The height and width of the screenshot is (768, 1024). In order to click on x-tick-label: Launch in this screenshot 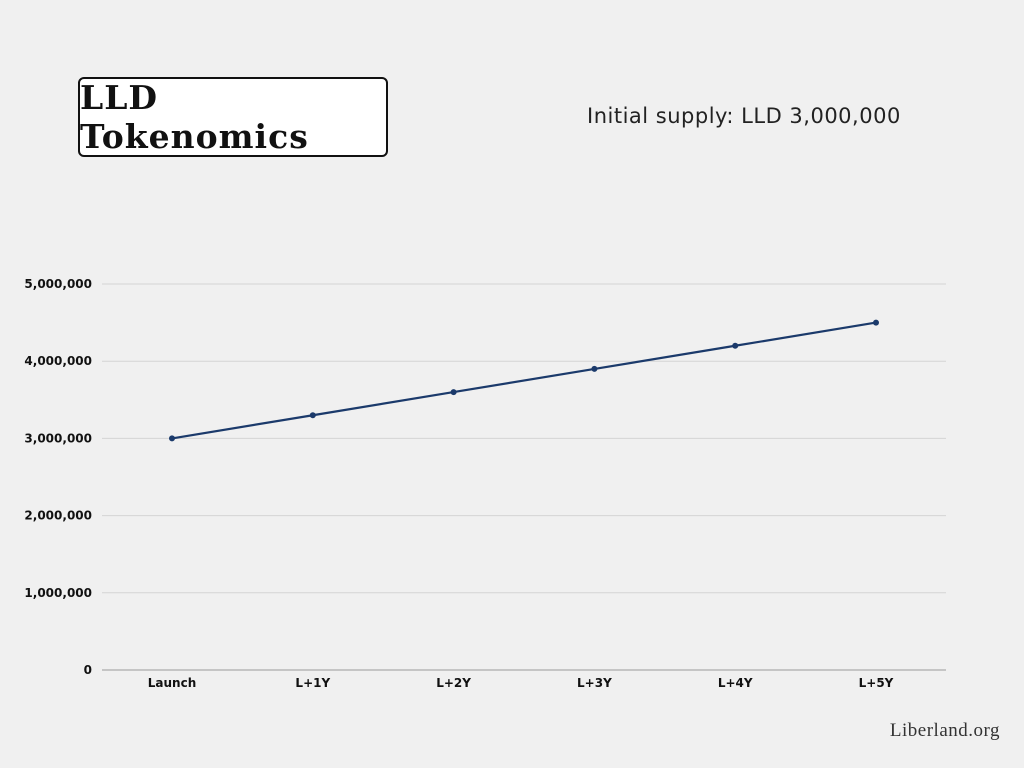, I will do `click(172, 683)`.